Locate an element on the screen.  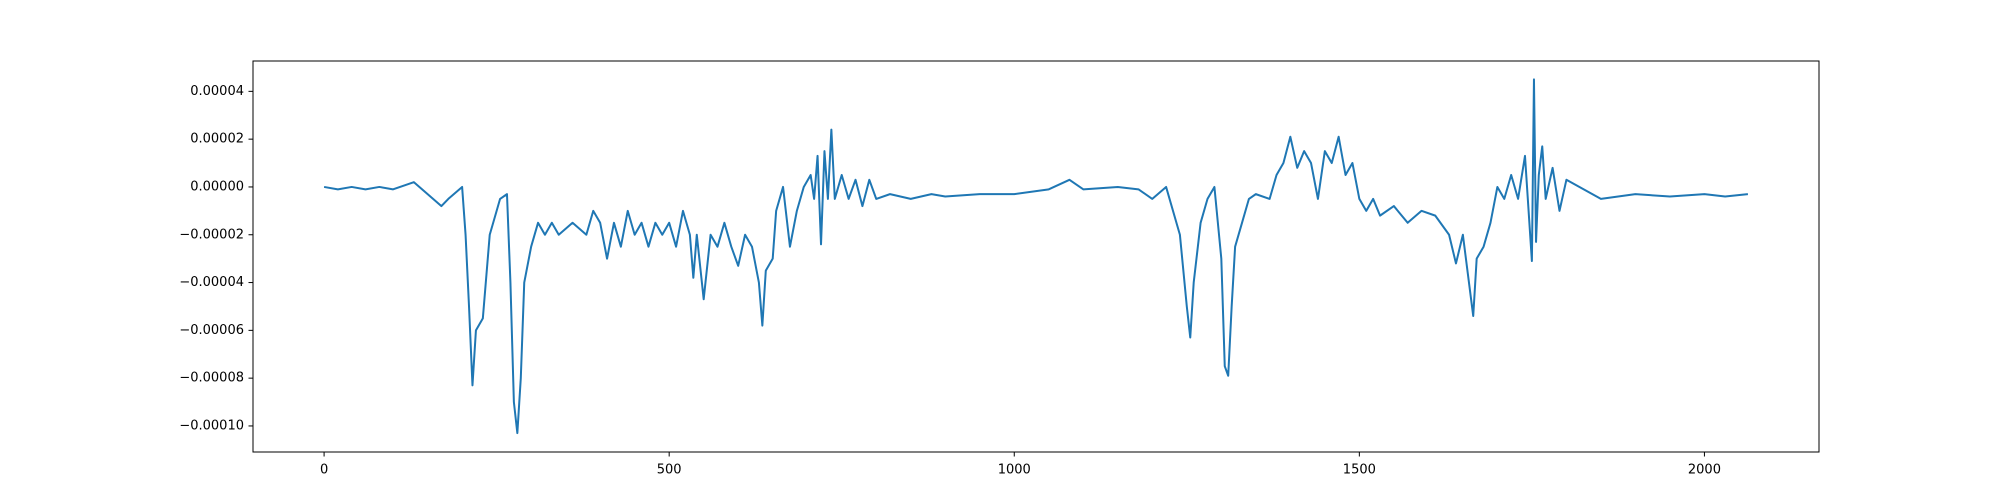
y-tick-label: −0.00010 is located at coordinates (211, 425).